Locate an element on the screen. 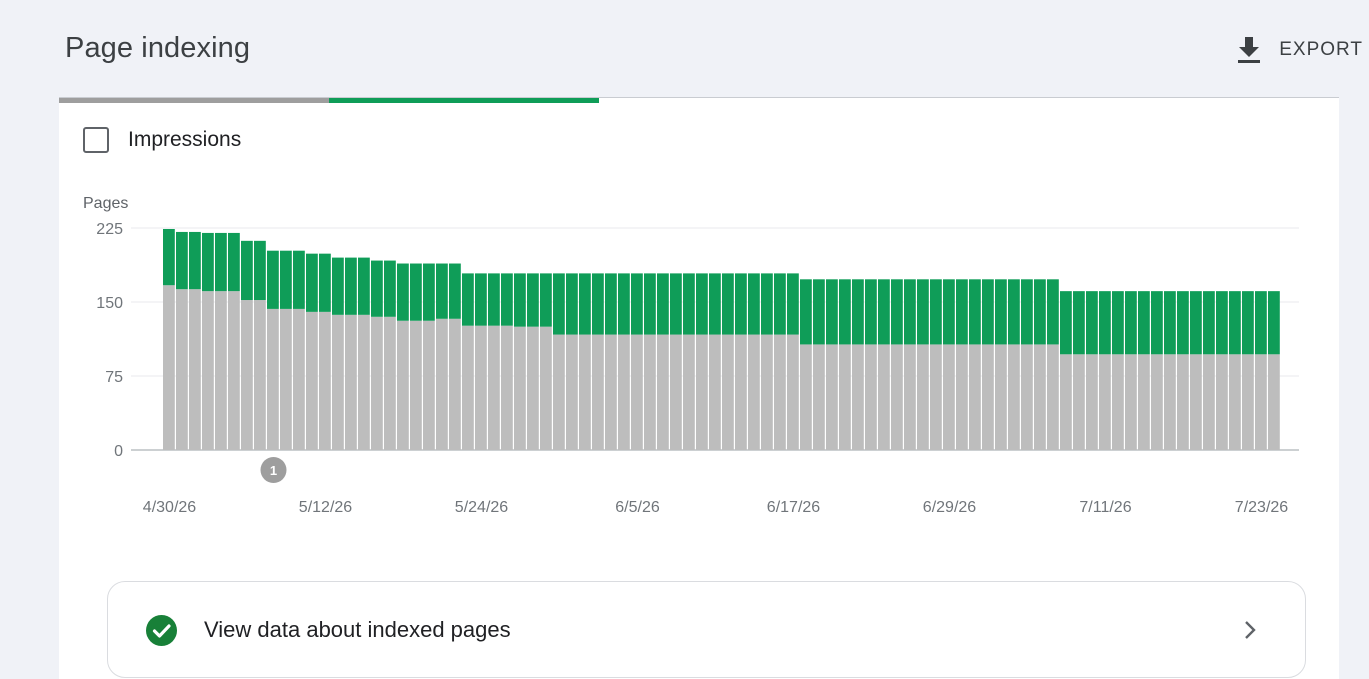  annotation-marker: 1 is located at coordinates (273, 470).